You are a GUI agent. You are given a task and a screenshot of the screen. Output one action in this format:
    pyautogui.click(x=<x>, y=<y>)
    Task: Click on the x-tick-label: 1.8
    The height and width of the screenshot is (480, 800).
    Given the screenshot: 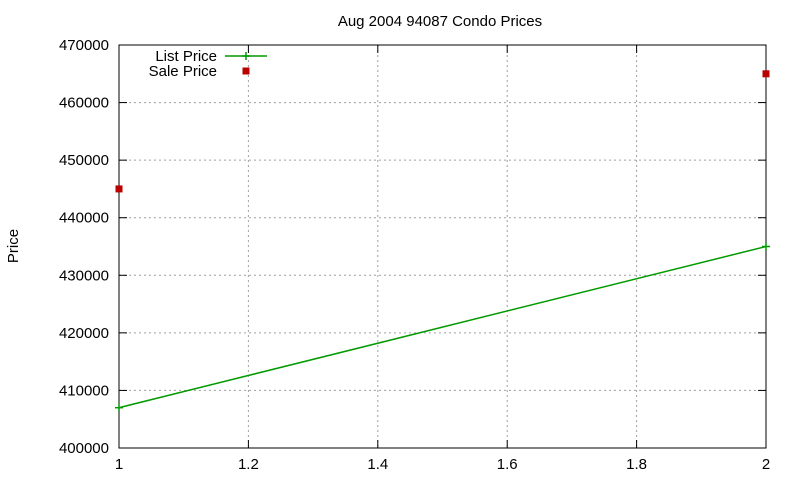 What is the action you would take?
    pyautogui.click(x=636, y=464)
    